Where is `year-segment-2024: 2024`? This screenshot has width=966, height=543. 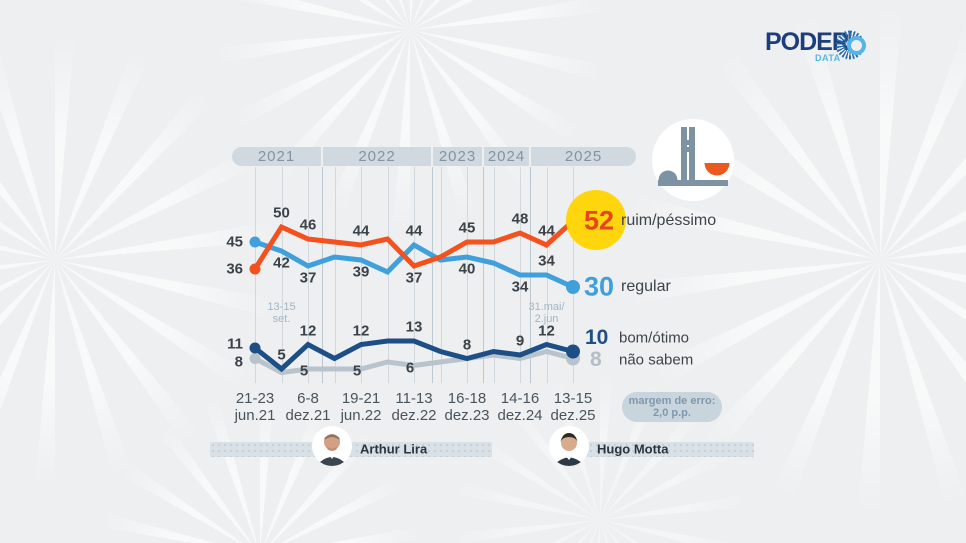 year-segment-2024: 2024 is located at coordinates (506, 156).